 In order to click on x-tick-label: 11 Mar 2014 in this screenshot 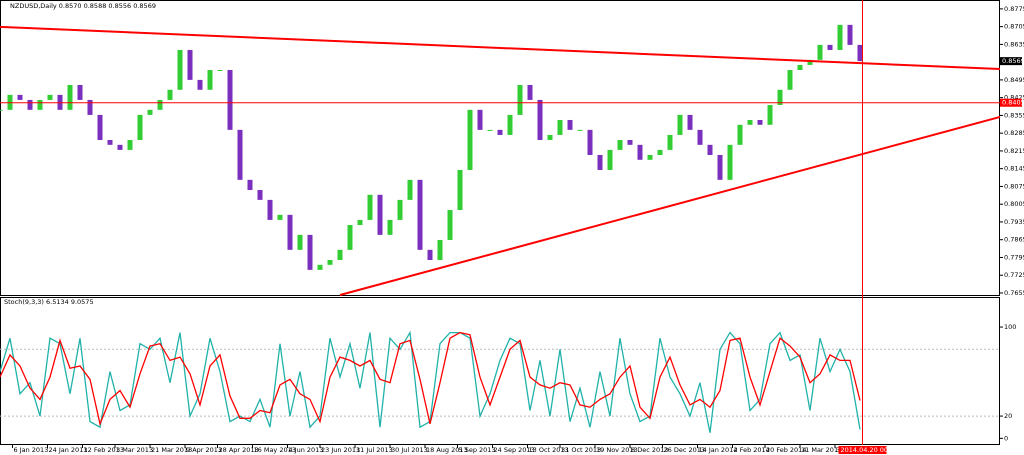, I will do `click(821, 450)`.